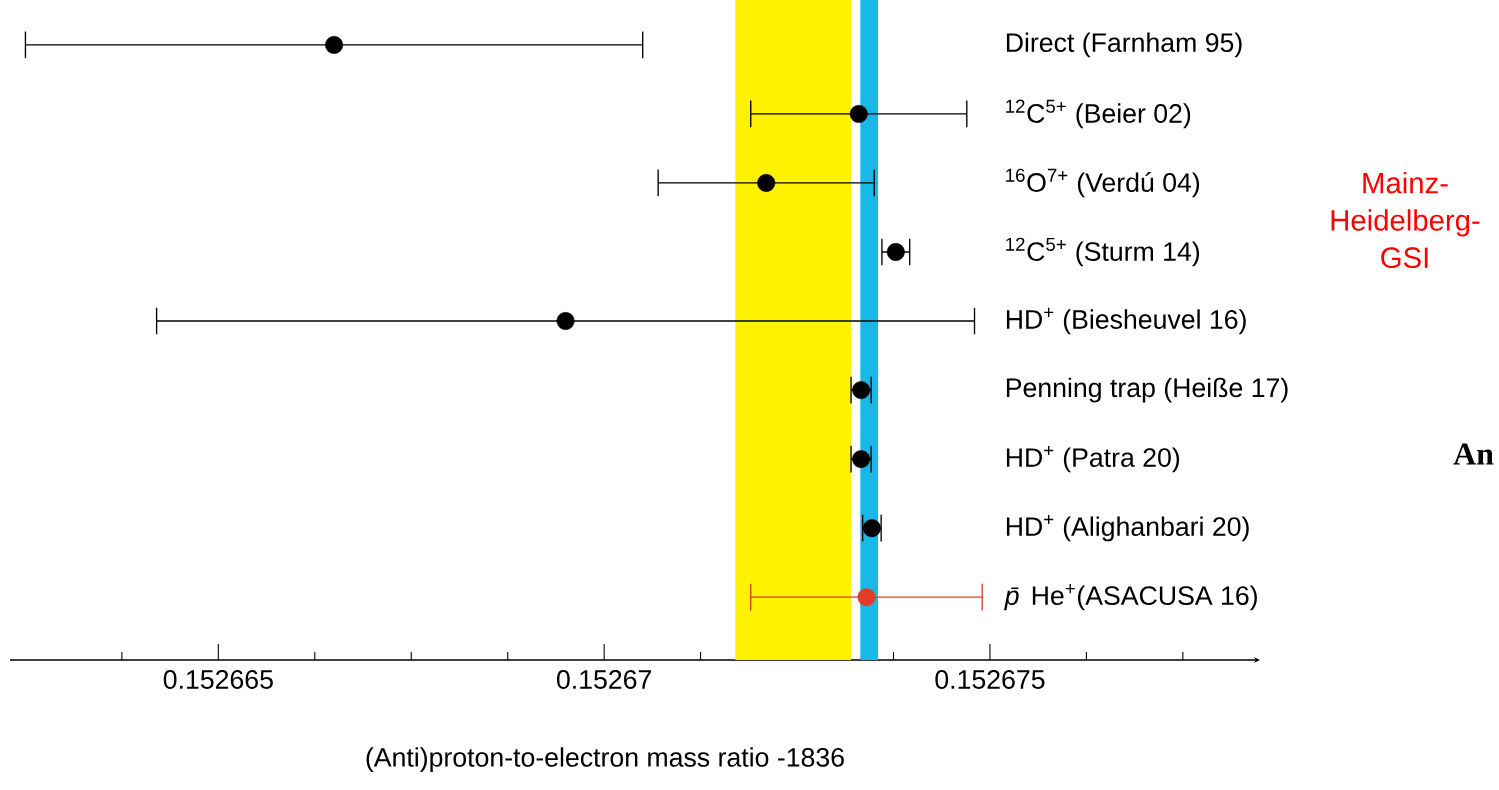 The height and width of the screenshot is (790, 1499). What do you see at coordinates (1124, 45) in the screenshot?
I see `y-tick-label: Direct (Farnham 95)` at bounding box center [1124, 45].